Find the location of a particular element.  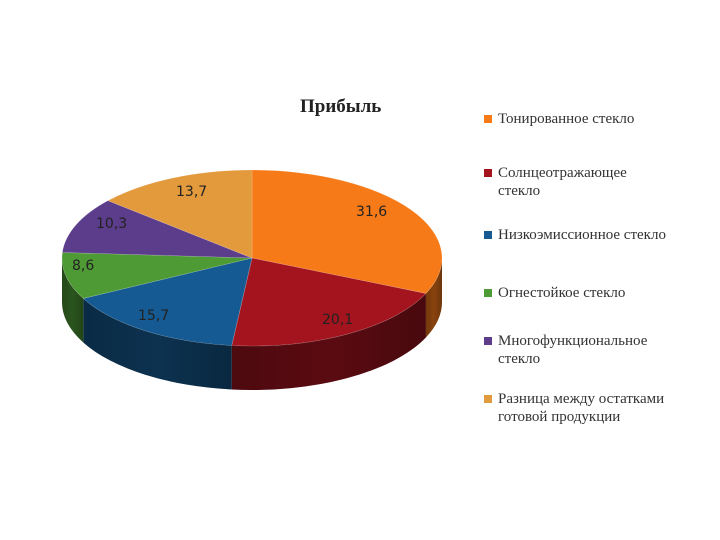

data-label-5: 13,7 is located at coordinates (191, 192).